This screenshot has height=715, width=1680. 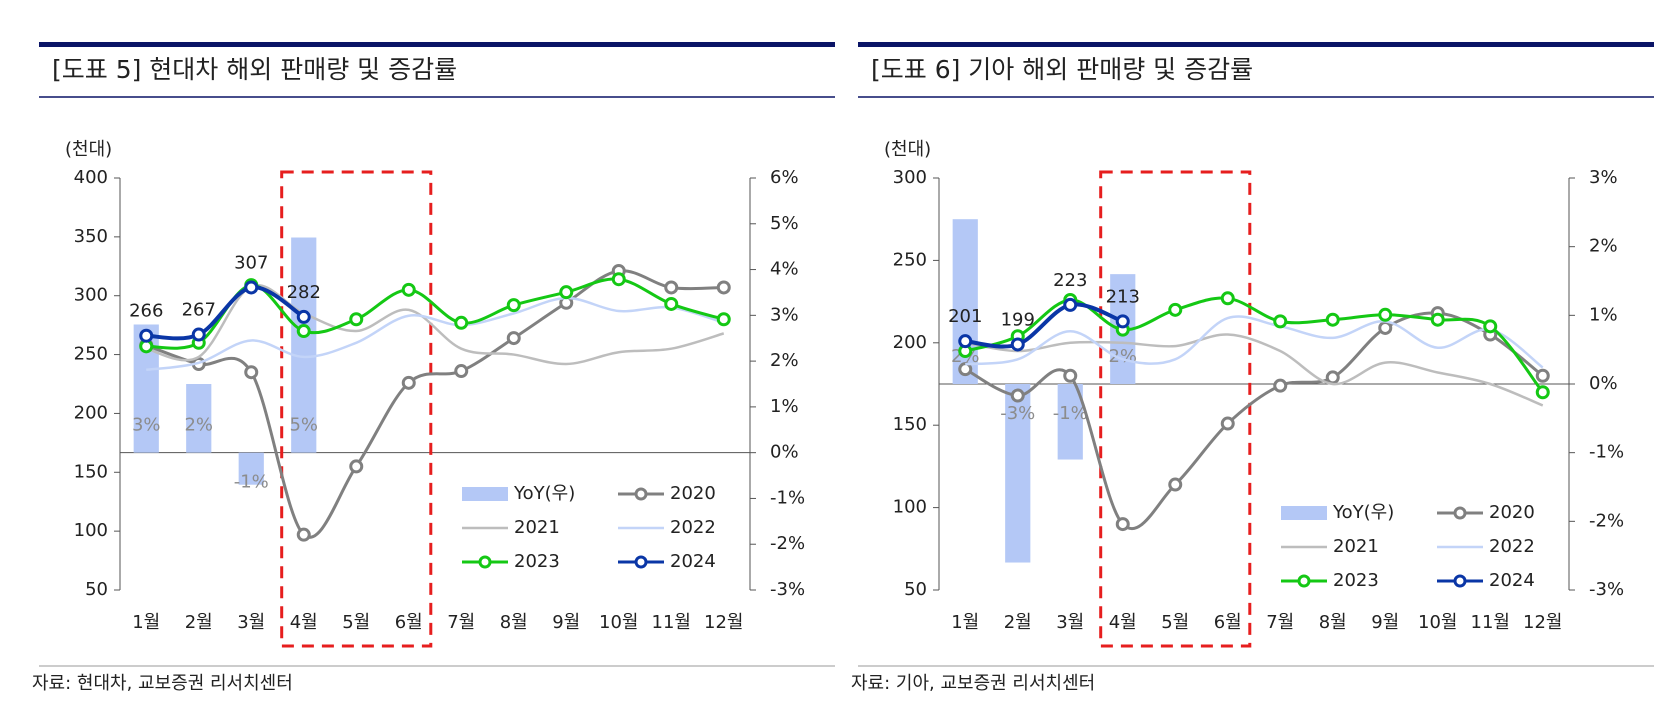 I want to click on y2-tick-label: 3%, so click(x=784, y=314).